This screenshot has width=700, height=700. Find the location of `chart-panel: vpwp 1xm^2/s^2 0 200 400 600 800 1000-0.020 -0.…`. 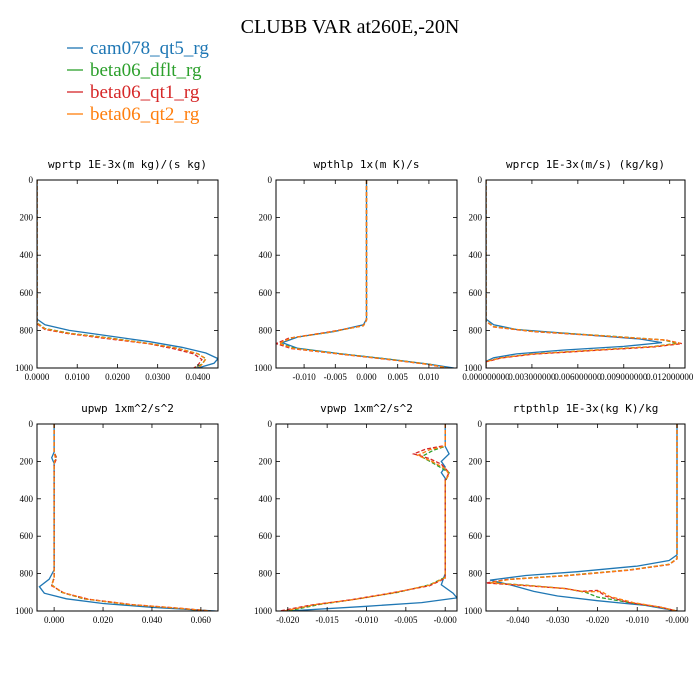

chart-panel: vpwp 1xm^2/s^2 0 200 400 600 800 1000-0.020 -0.… is located at coordinates (356, 513).